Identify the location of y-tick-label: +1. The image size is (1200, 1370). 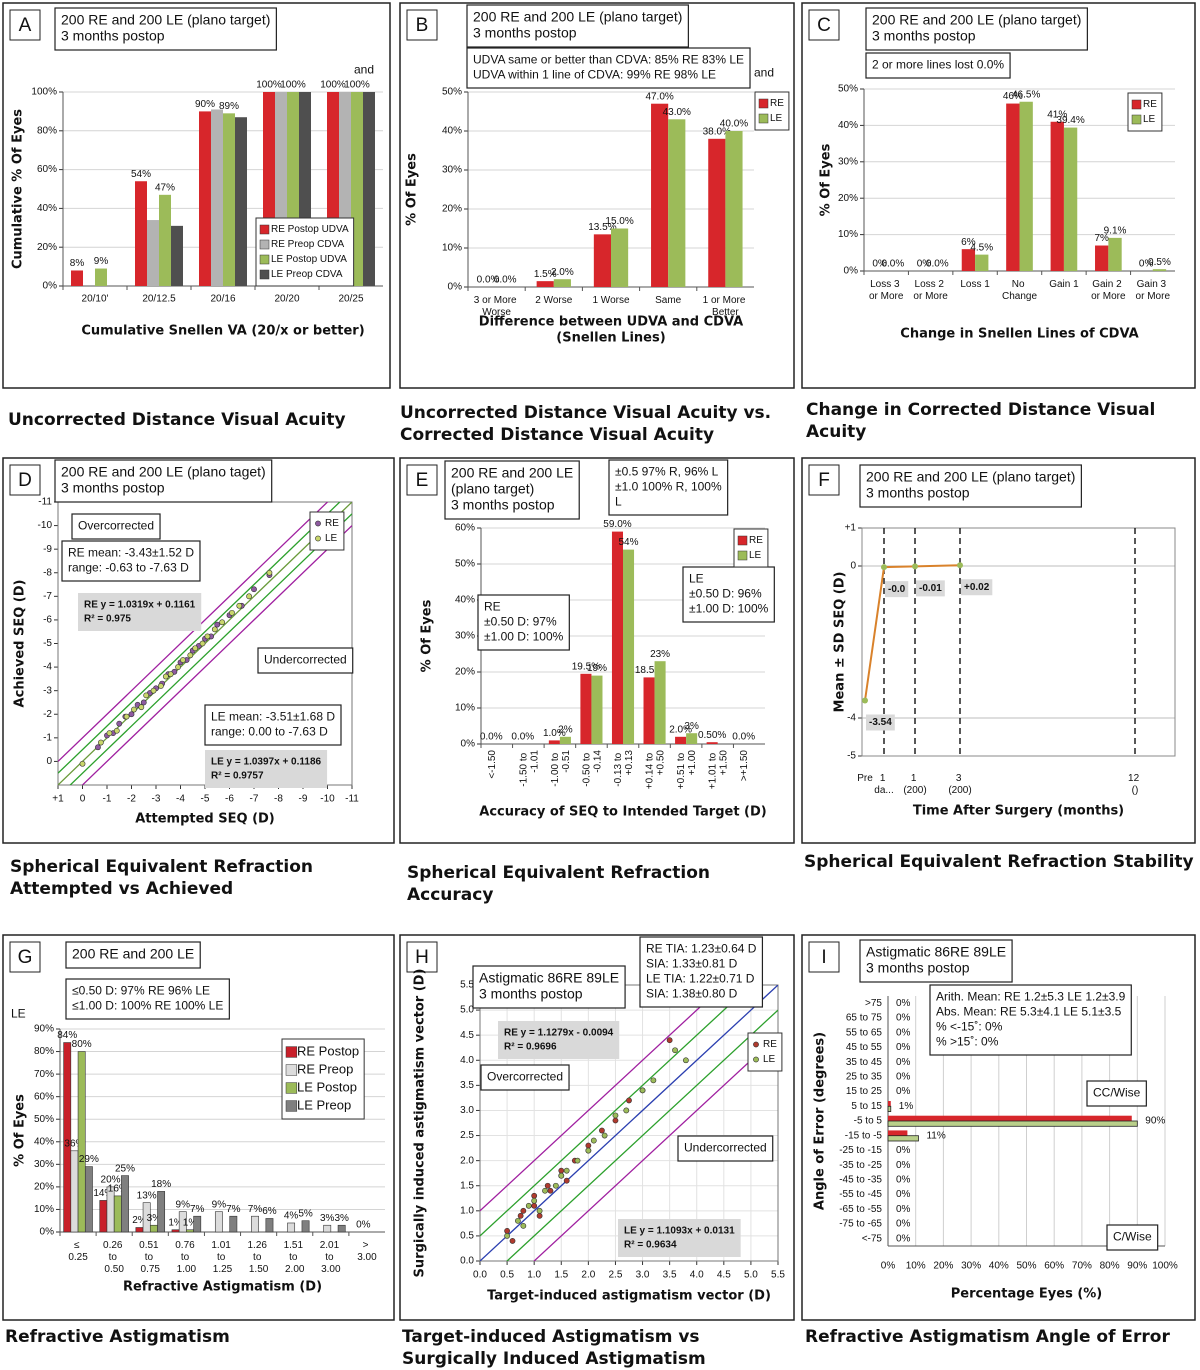
(851, 528).